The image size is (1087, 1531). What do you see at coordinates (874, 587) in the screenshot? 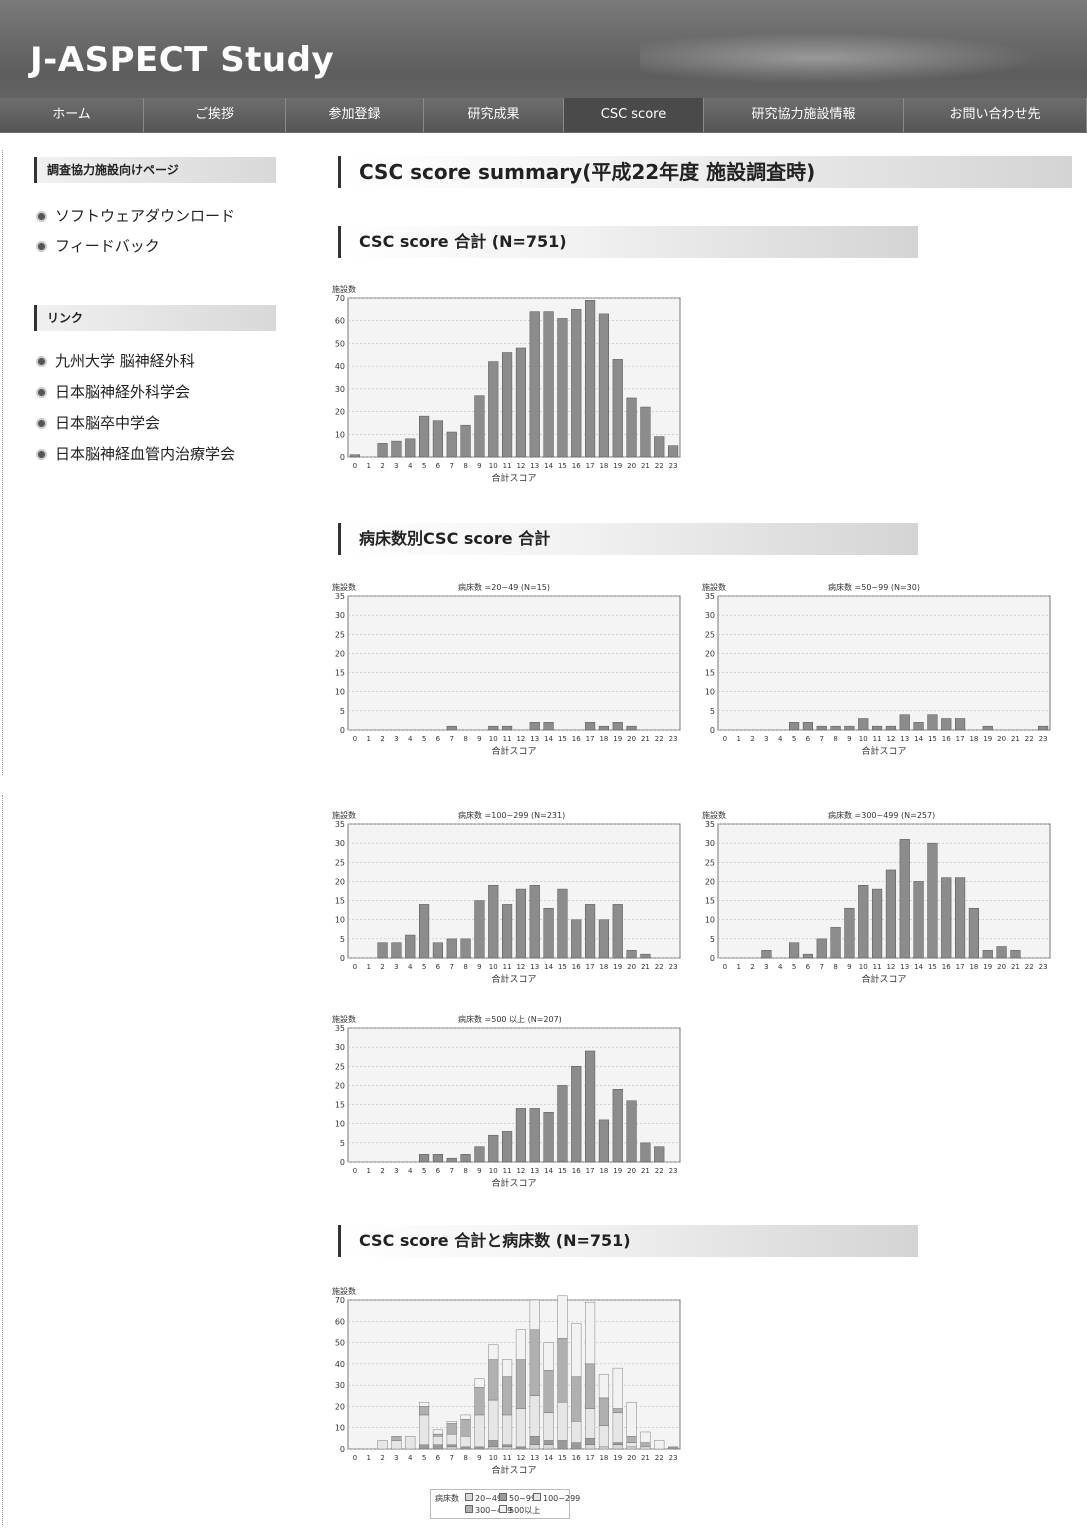
I see `chart-title: 病床数 =50~99 (N=30)` at bounding box center [874, 587].